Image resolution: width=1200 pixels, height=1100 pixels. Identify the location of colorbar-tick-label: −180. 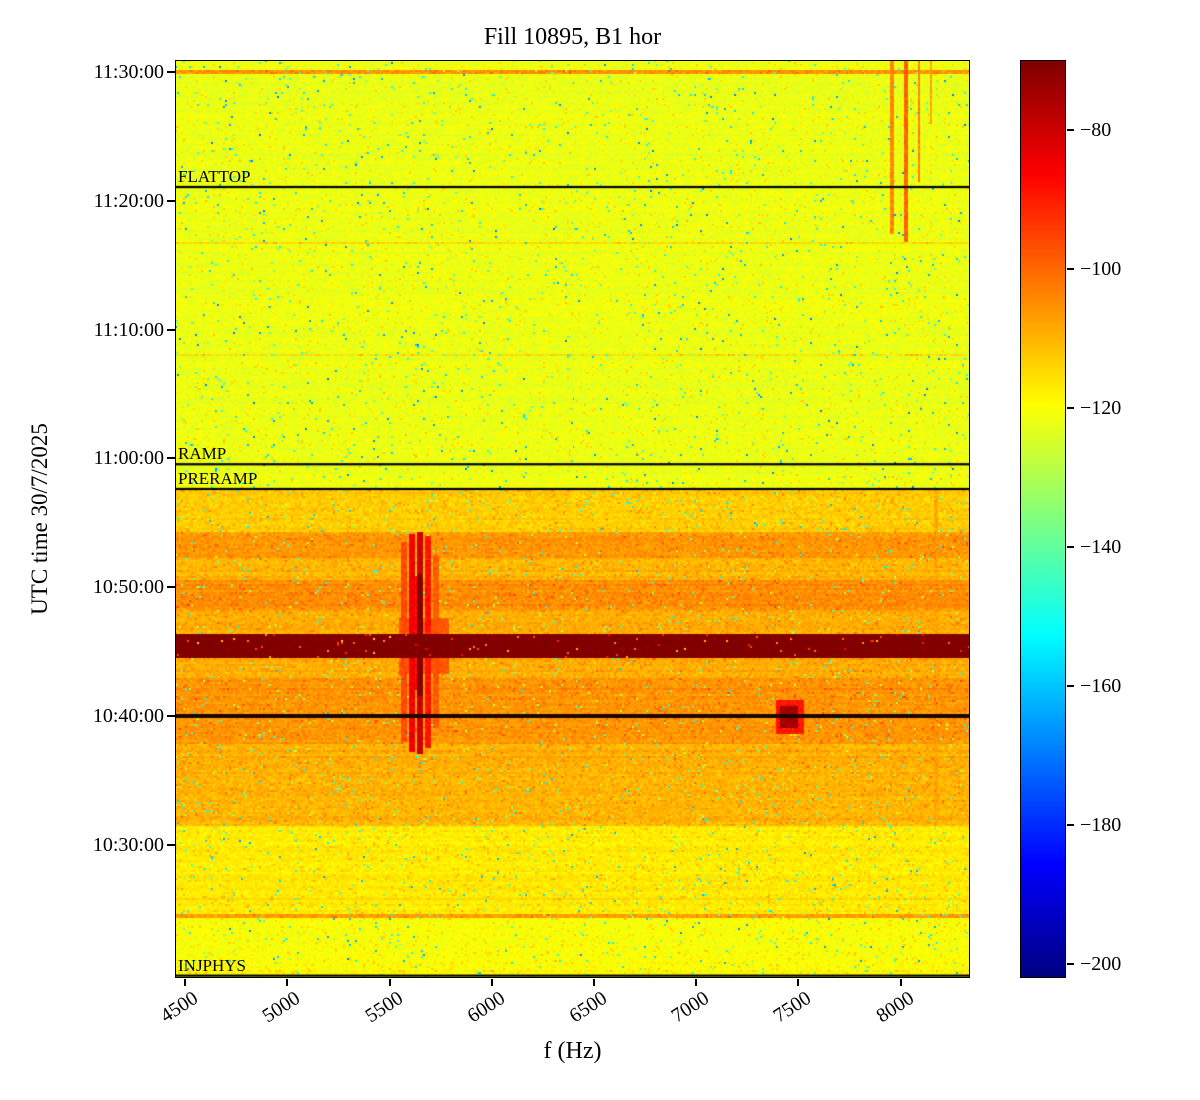
(1101, 825).